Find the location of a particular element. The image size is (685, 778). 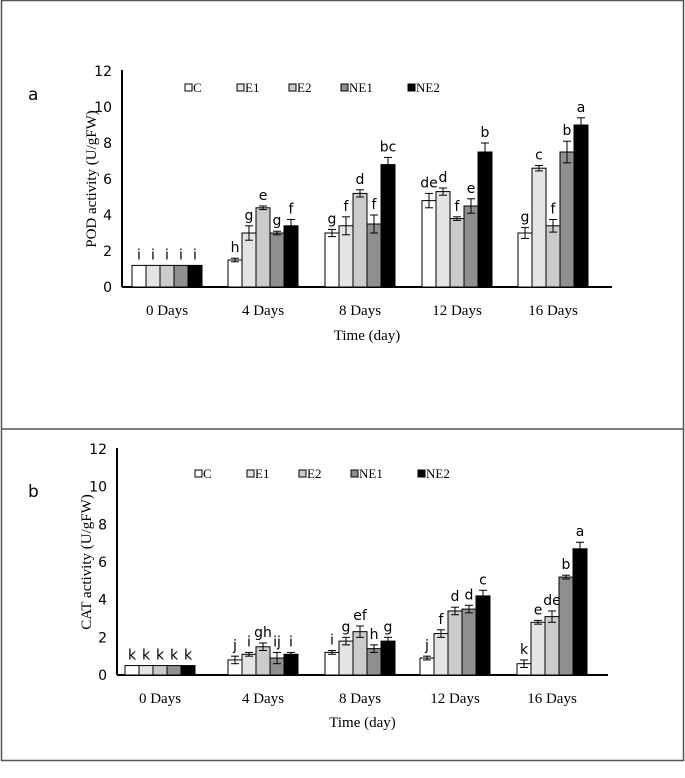

significance-letter: b is located at coordinates (485, 133).